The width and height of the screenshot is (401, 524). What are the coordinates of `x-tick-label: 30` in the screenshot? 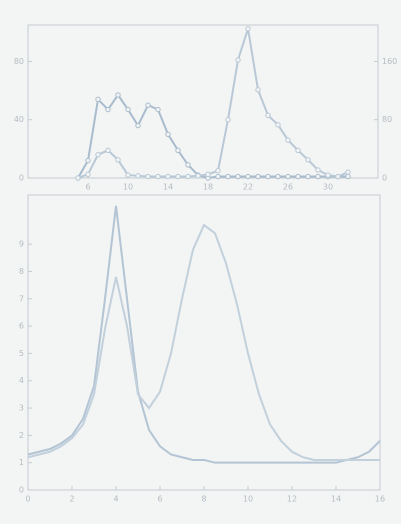 It's located at (328, 187).